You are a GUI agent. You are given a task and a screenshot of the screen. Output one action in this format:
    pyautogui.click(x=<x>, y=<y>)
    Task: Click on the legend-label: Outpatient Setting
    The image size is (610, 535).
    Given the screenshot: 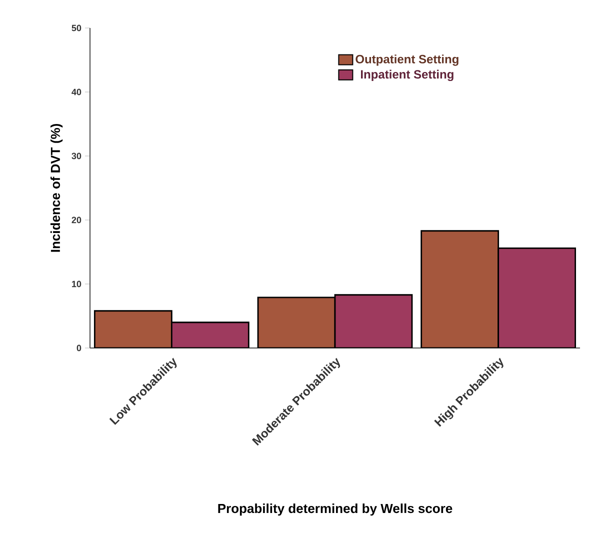 What is the action you would take?
    pyautogui.click(x=407, y=60)
    